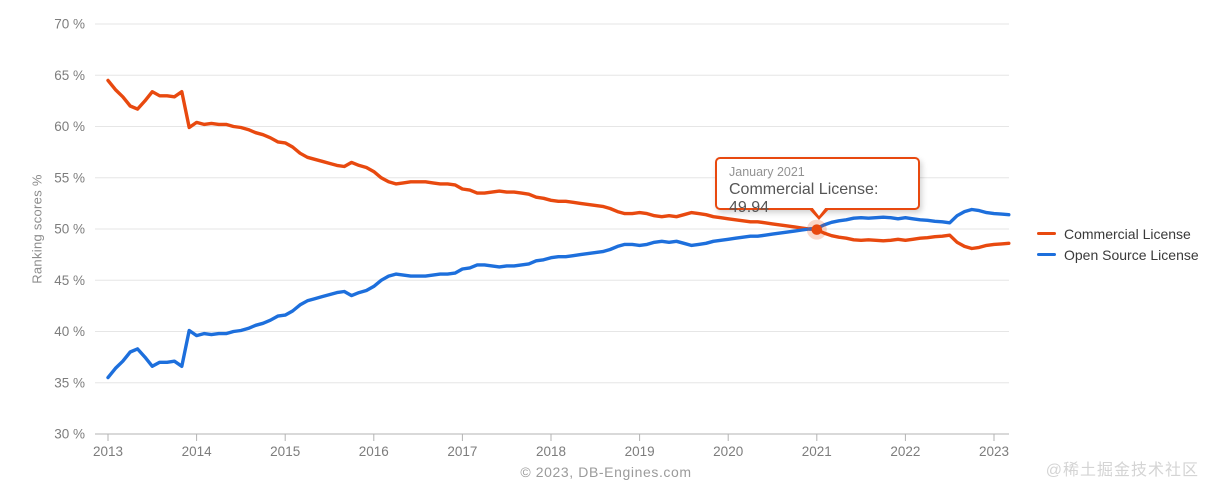 The image size is (1209, 495). Describe the element at coordinates (69, 75) in the screenshot. I see `y-tick-label: 65 %` at that location.